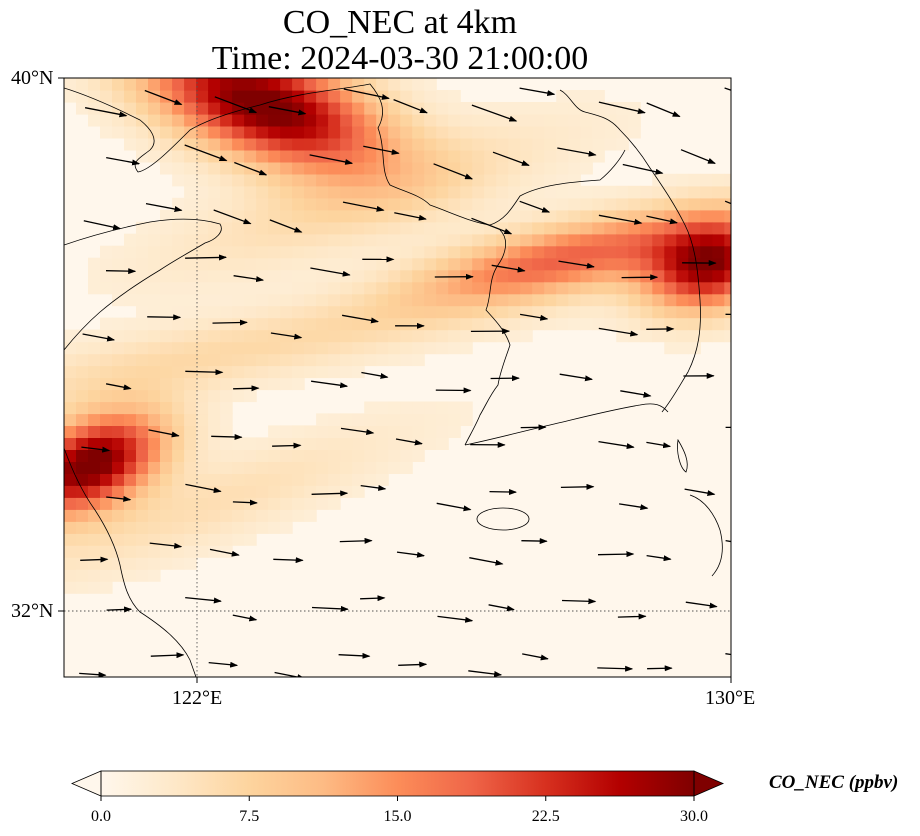 The image size is (920, 836). Describe the element at coordinates (397, 783) in the screenshot. I see `colorbar-gradient` at that location.